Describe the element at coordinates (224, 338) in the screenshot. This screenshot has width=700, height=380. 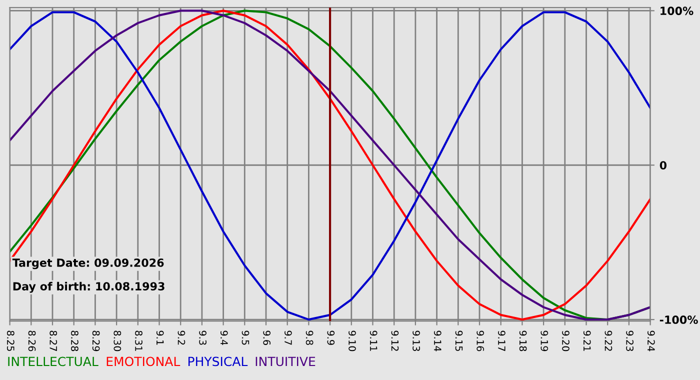
I see `x-tick-label: 9.4` at that location.